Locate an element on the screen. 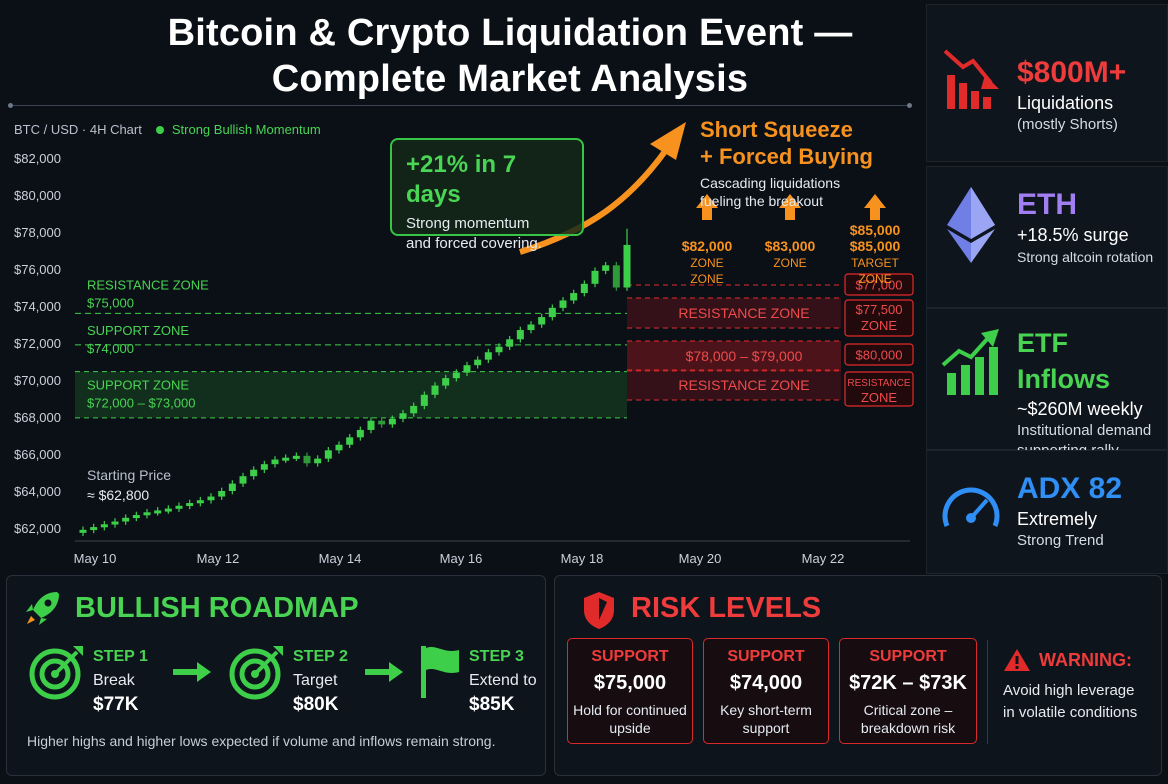 The height and width of the screenshot is (784, 1168). step-3-text: Extend to is located at coordinates (503, 680).